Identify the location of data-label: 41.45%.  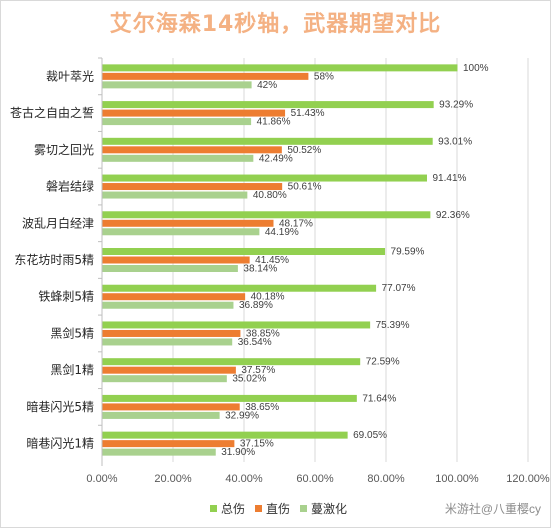
(272, 260).